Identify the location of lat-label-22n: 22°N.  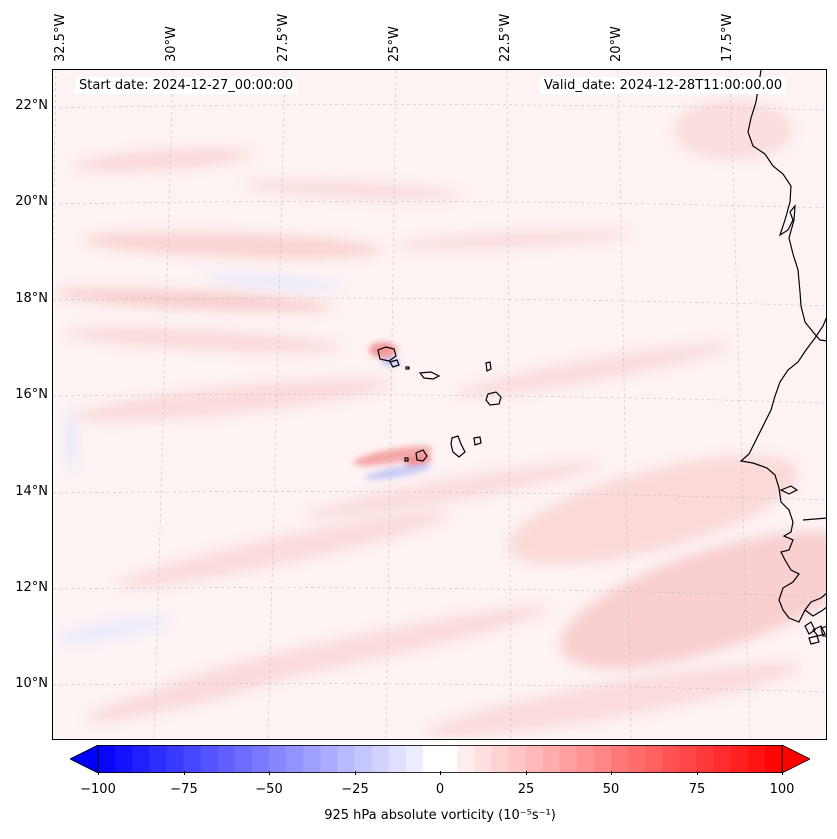
(31, 105).